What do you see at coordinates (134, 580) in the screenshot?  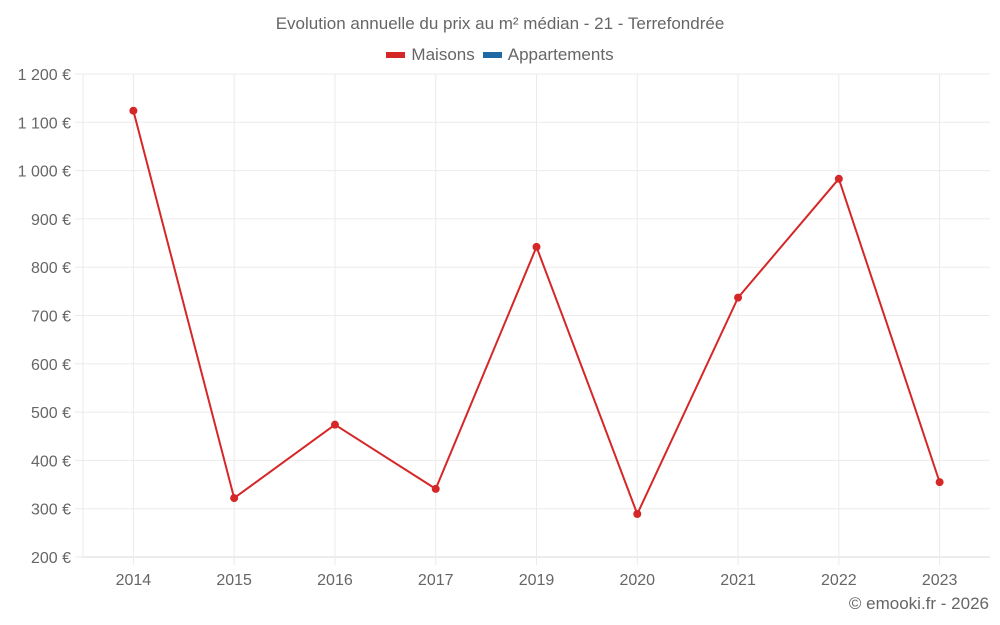 I see `x-tick-label: 2014` at bounding box center [134, 580].